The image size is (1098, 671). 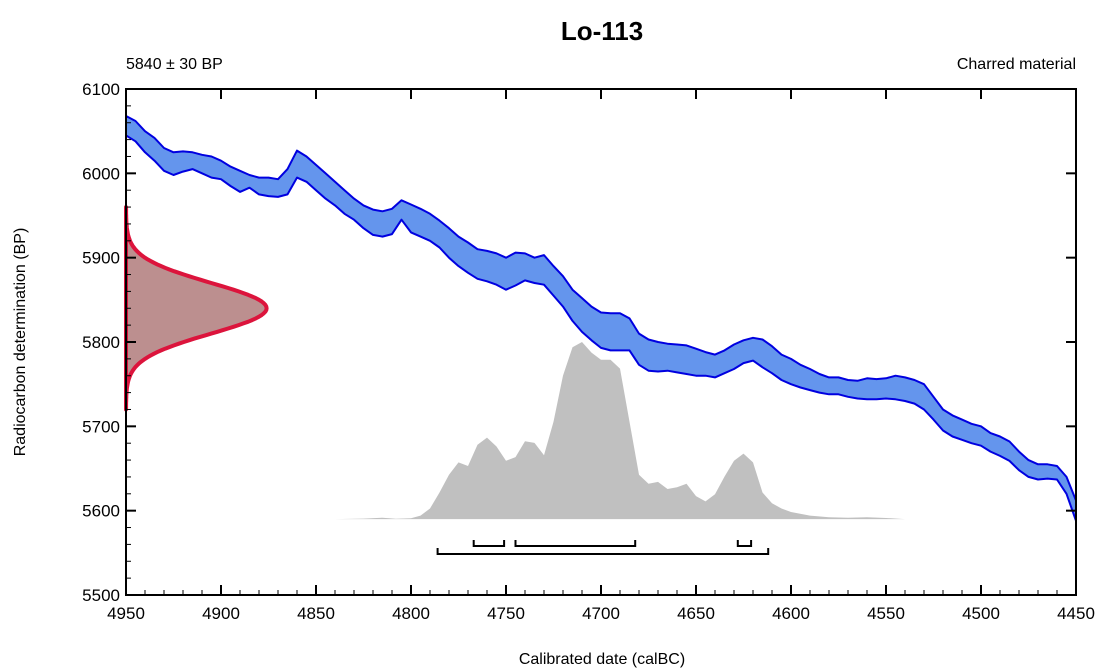 What do you see at coordinates (981, 613) in the screenshot?
I see `x-tick-label: 4500` at bounding box center [981, 613].